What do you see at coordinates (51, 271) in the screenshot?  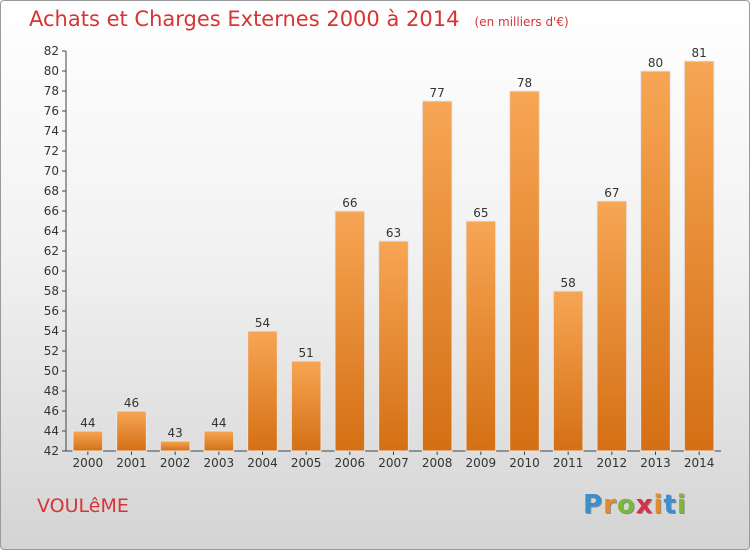 I see `y-tick-label: 60` at bounding box center [51, 271].